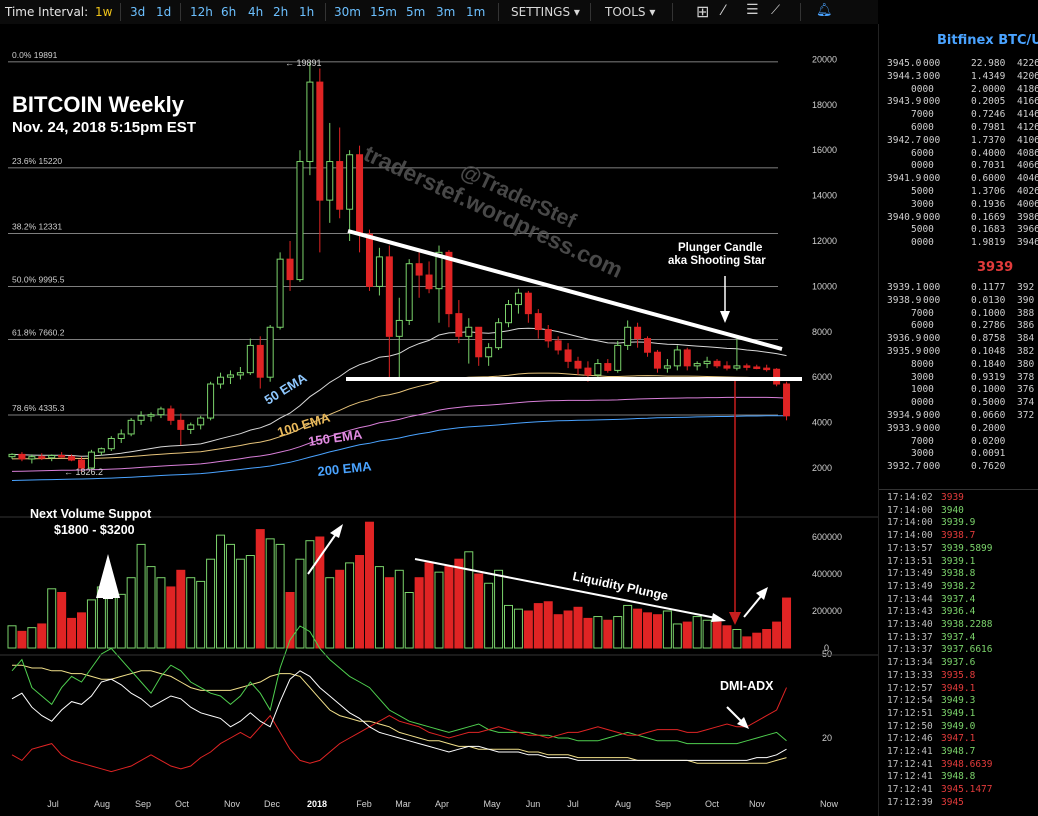 The width and height of the screenshot is (1038, 816). What do you see at coordinates (98, 104) in the screenshot?
I see `chart-title: BITCOIN Weekly` at bounding box center [98, 104].